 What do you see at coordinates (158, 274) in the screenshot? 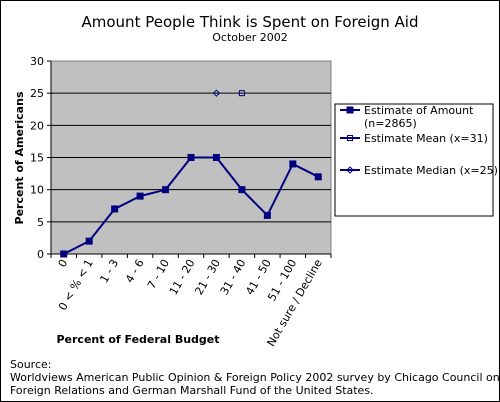
I see `x-tick-label: 7 - 10` at bounding box center [158, 274].